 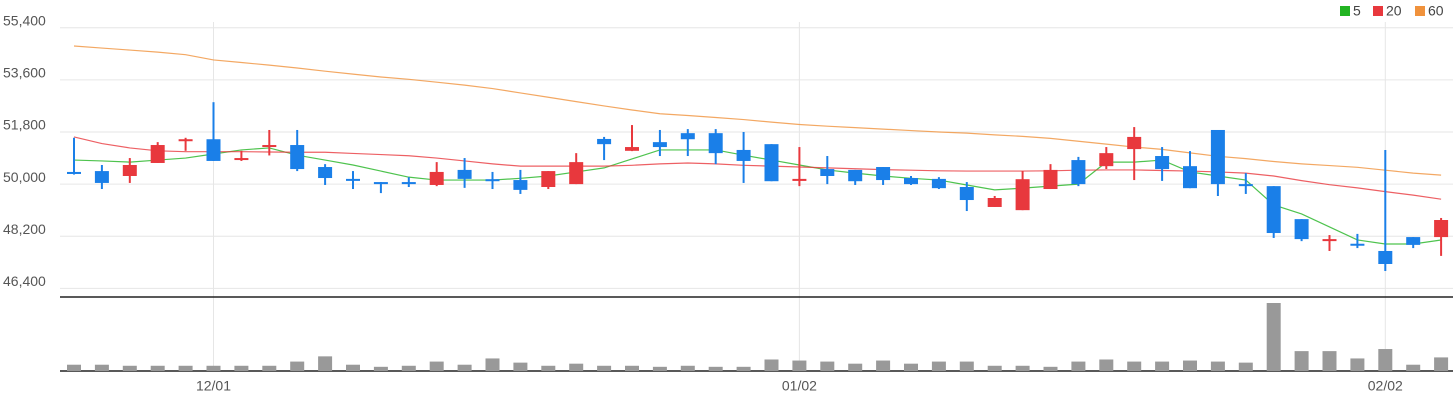 What do you see at coordinates (1436, 11) in the screenshot?
I see `legend-label: 60` at bounding box center [1436, 11].